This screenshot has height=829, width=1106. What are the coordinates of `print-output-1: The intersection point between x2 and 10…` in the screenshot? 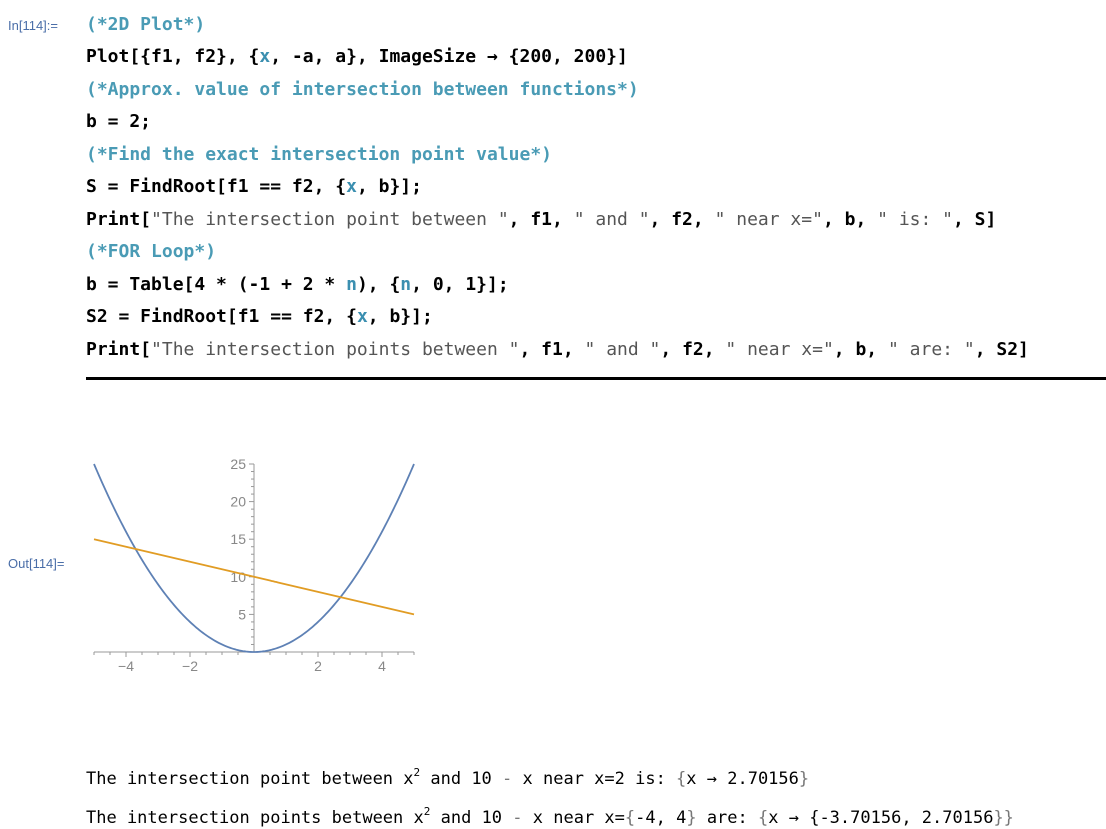 It's located at (448, 777).